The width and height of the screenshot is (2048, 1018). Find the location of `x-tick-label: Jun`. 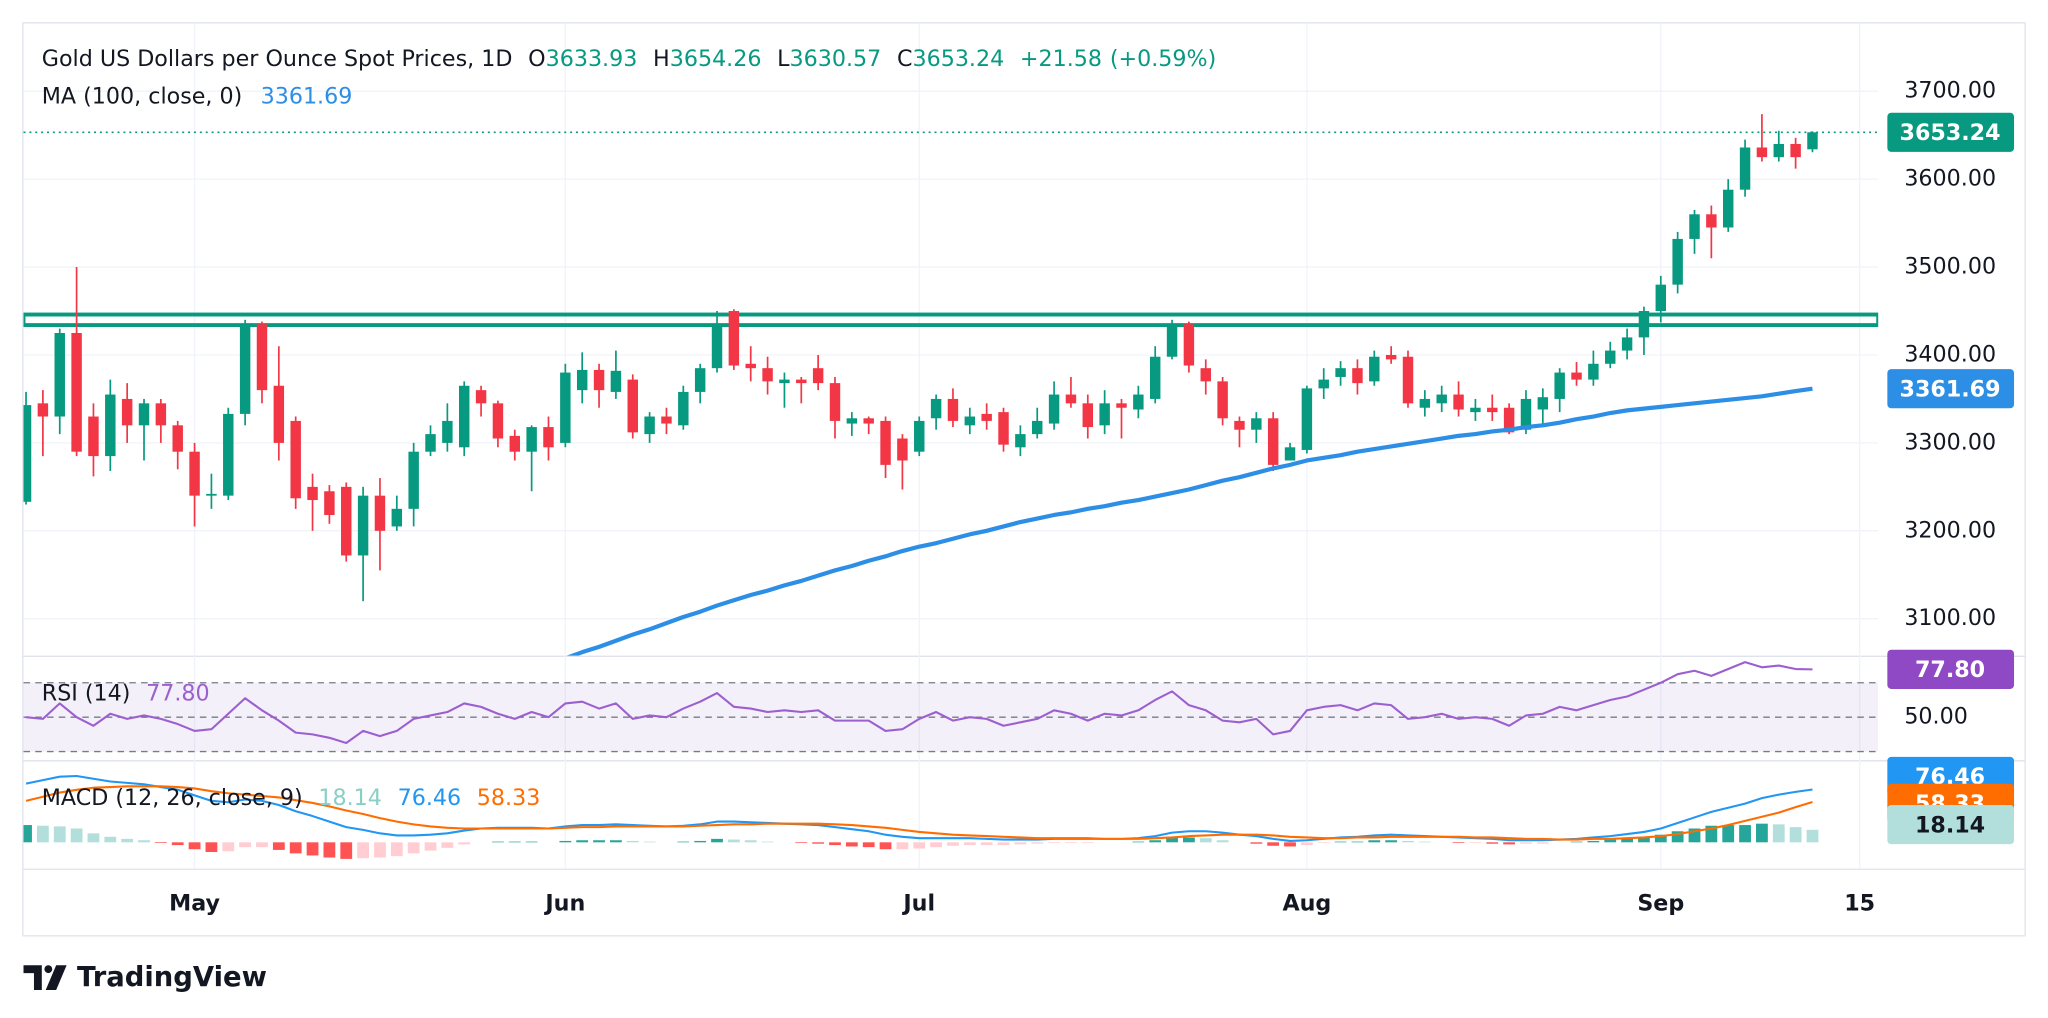

x-tick-label: Jun is located at coordinates (564, 903).